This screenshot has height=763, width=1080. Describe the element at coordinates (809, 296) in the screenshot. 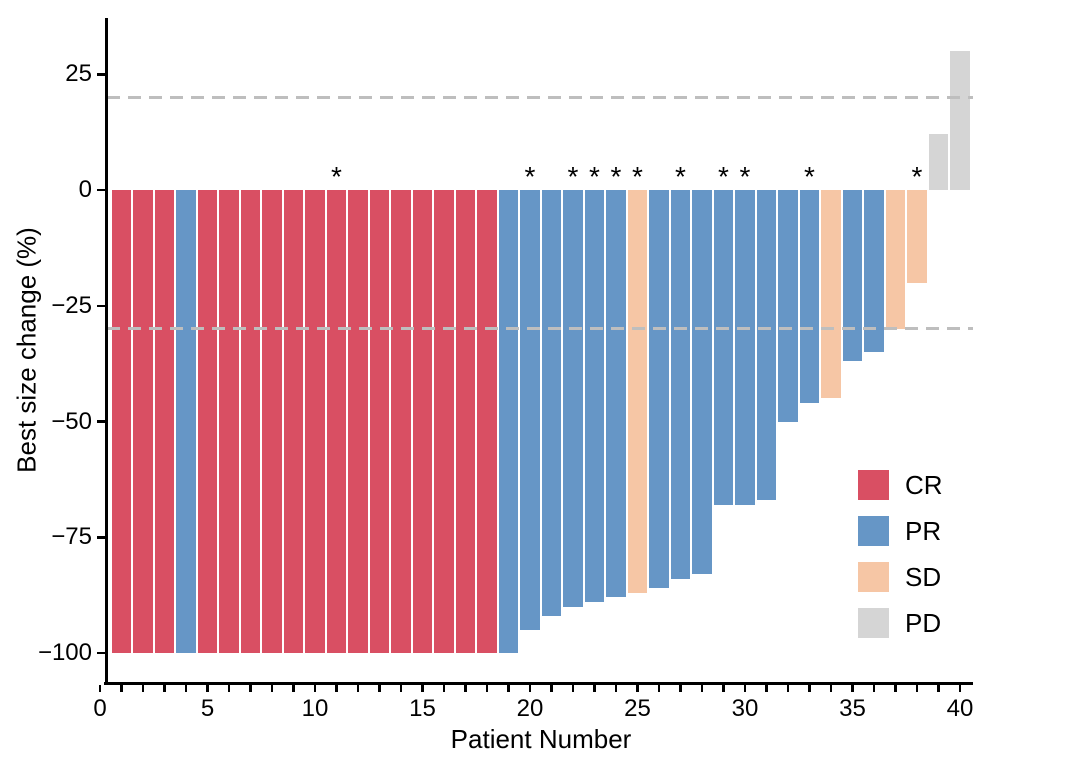

I see `bar-patient-33-pr` at that location.